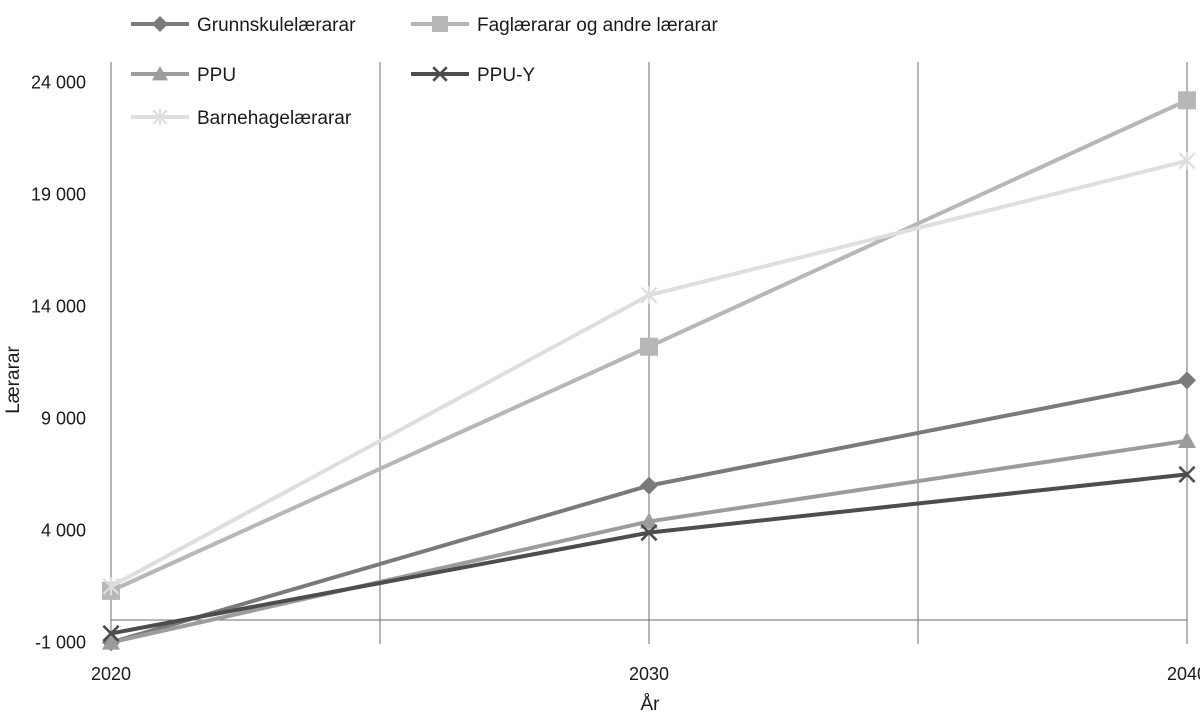  I want to click on legend-item: Faglærarar og andre lærarar, so click(564, 25).